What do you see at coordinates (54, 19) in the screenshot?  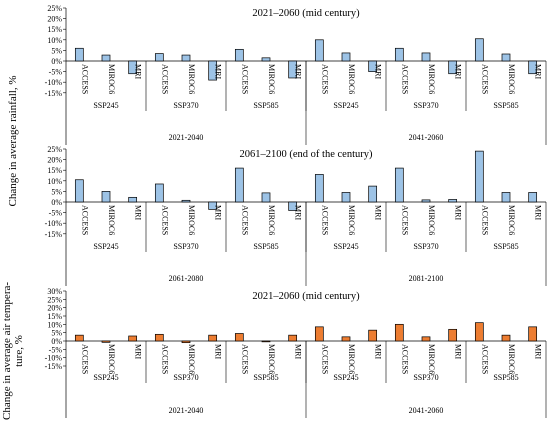 I see `panel1-ytick-label: 20%` at bounding box center [54, 19].